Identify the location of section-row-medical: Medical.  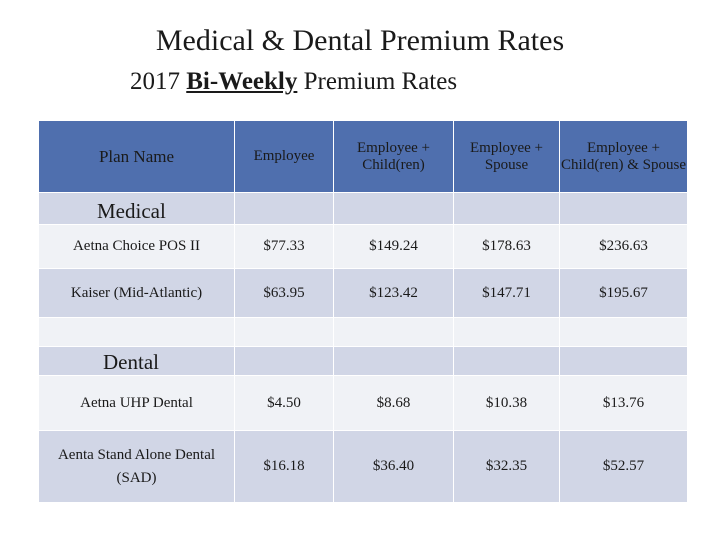
(363, 208).